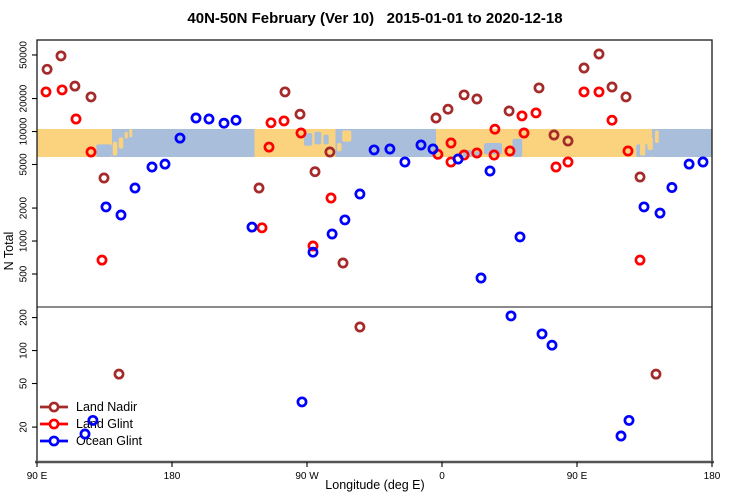 This screenshot has height=500, width=750. Describe the element at coordinates (121, 143) in the screenshot. I see `map-patch-hokkaido` at that location.